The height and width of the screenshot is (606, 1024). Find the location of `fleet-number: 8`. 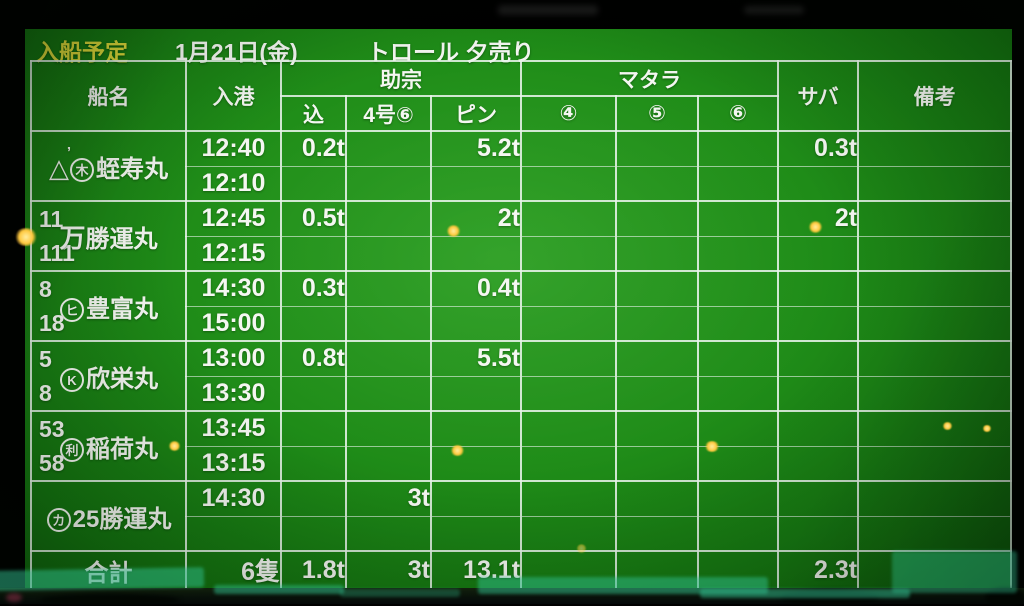

fleet-number: 8 is located at coordinates (45, 288).